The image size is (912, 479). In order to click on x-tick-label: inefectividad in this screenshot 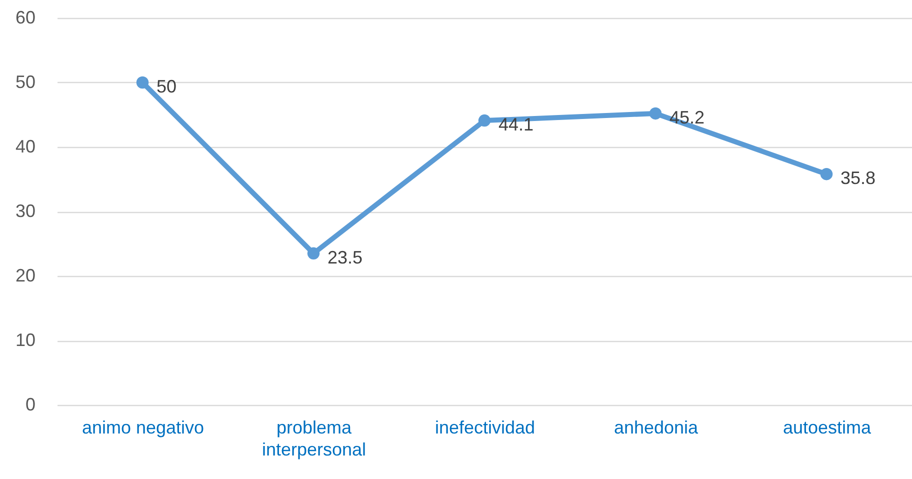, I will do `click(485, 428)`.